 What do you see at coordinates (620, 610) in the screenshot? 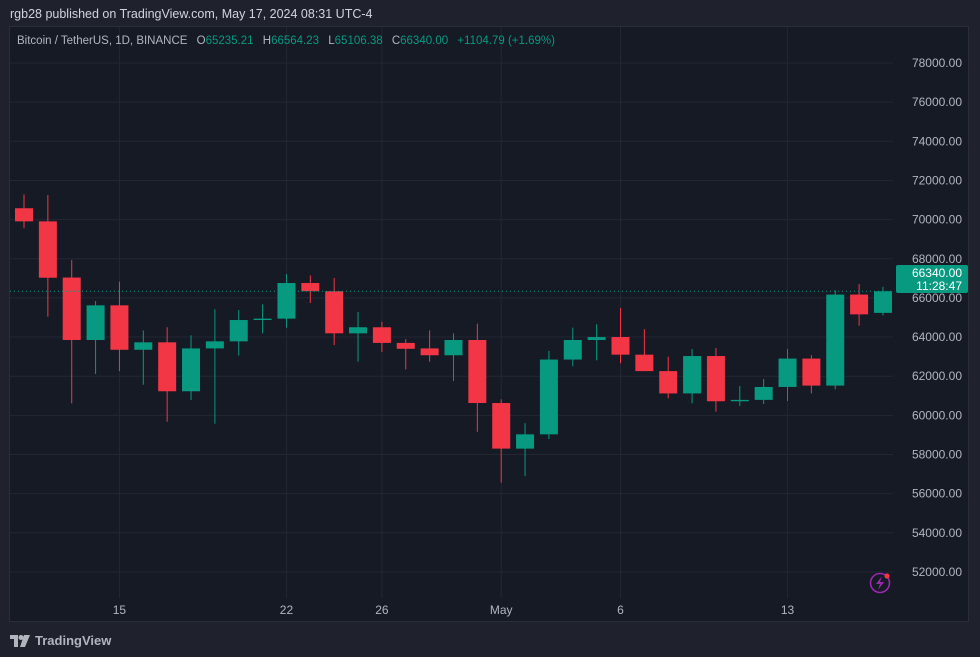
I see `x-tick-label: 6` at bounding box center [620, 610].